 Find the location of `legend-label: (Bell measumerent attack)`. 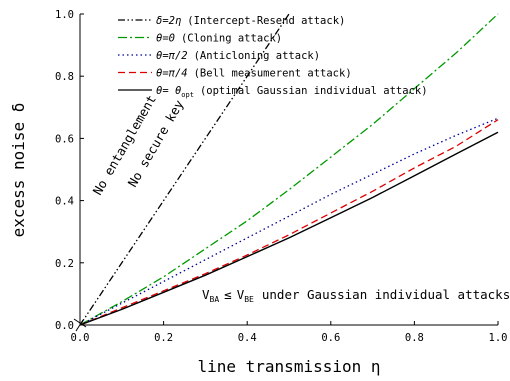

legend-label: (Bell measumerent attack) is located at coordinates (273, 74).